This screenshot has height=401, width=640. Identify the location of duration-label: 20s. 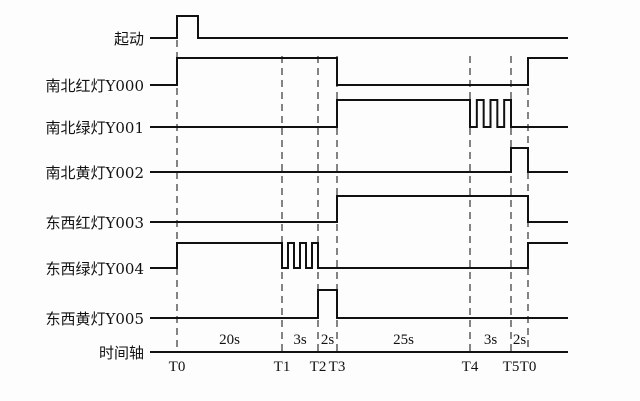
(229, 340).